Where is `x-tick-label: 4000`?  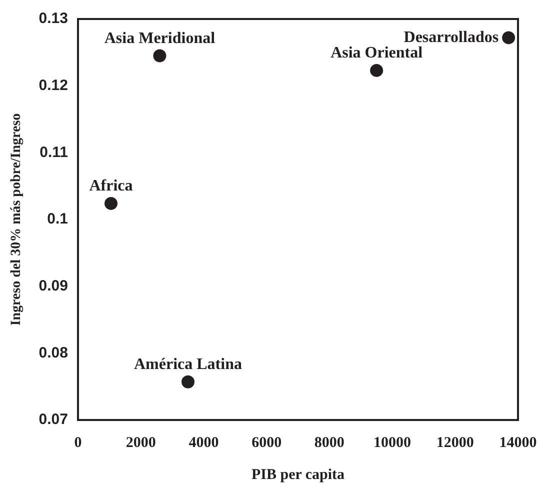 x-tick-label: 4000 is located at coordinates (203, 442).